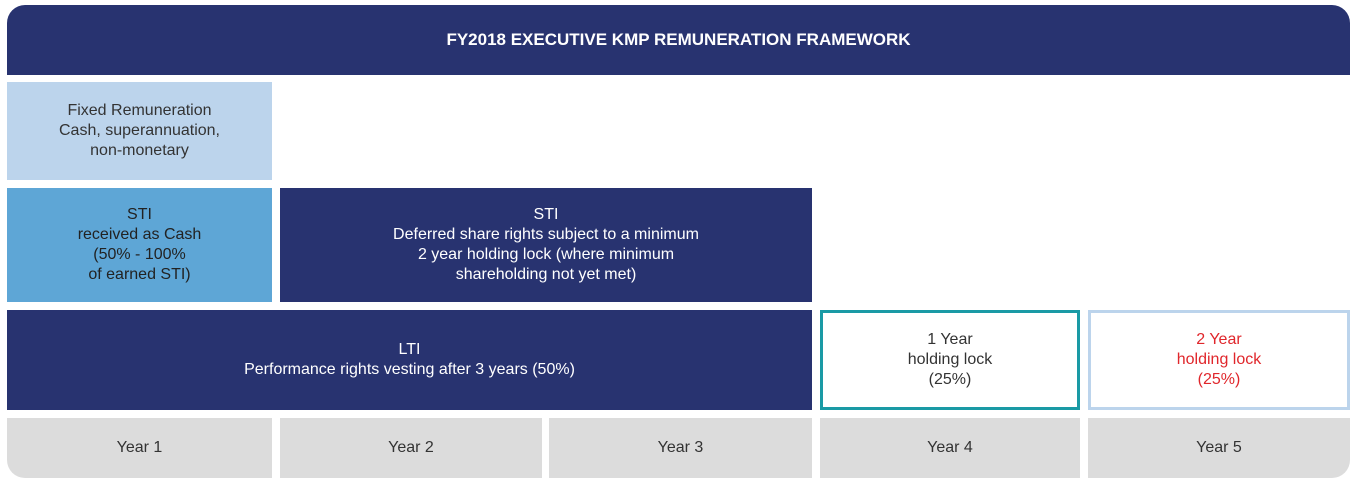 The width and height of the screenshot is (1357, 483). What do you see at coordinates (139, 274) in the screenshot?
I see `block-text: of earned STI)` at bounding box center [139, 274].